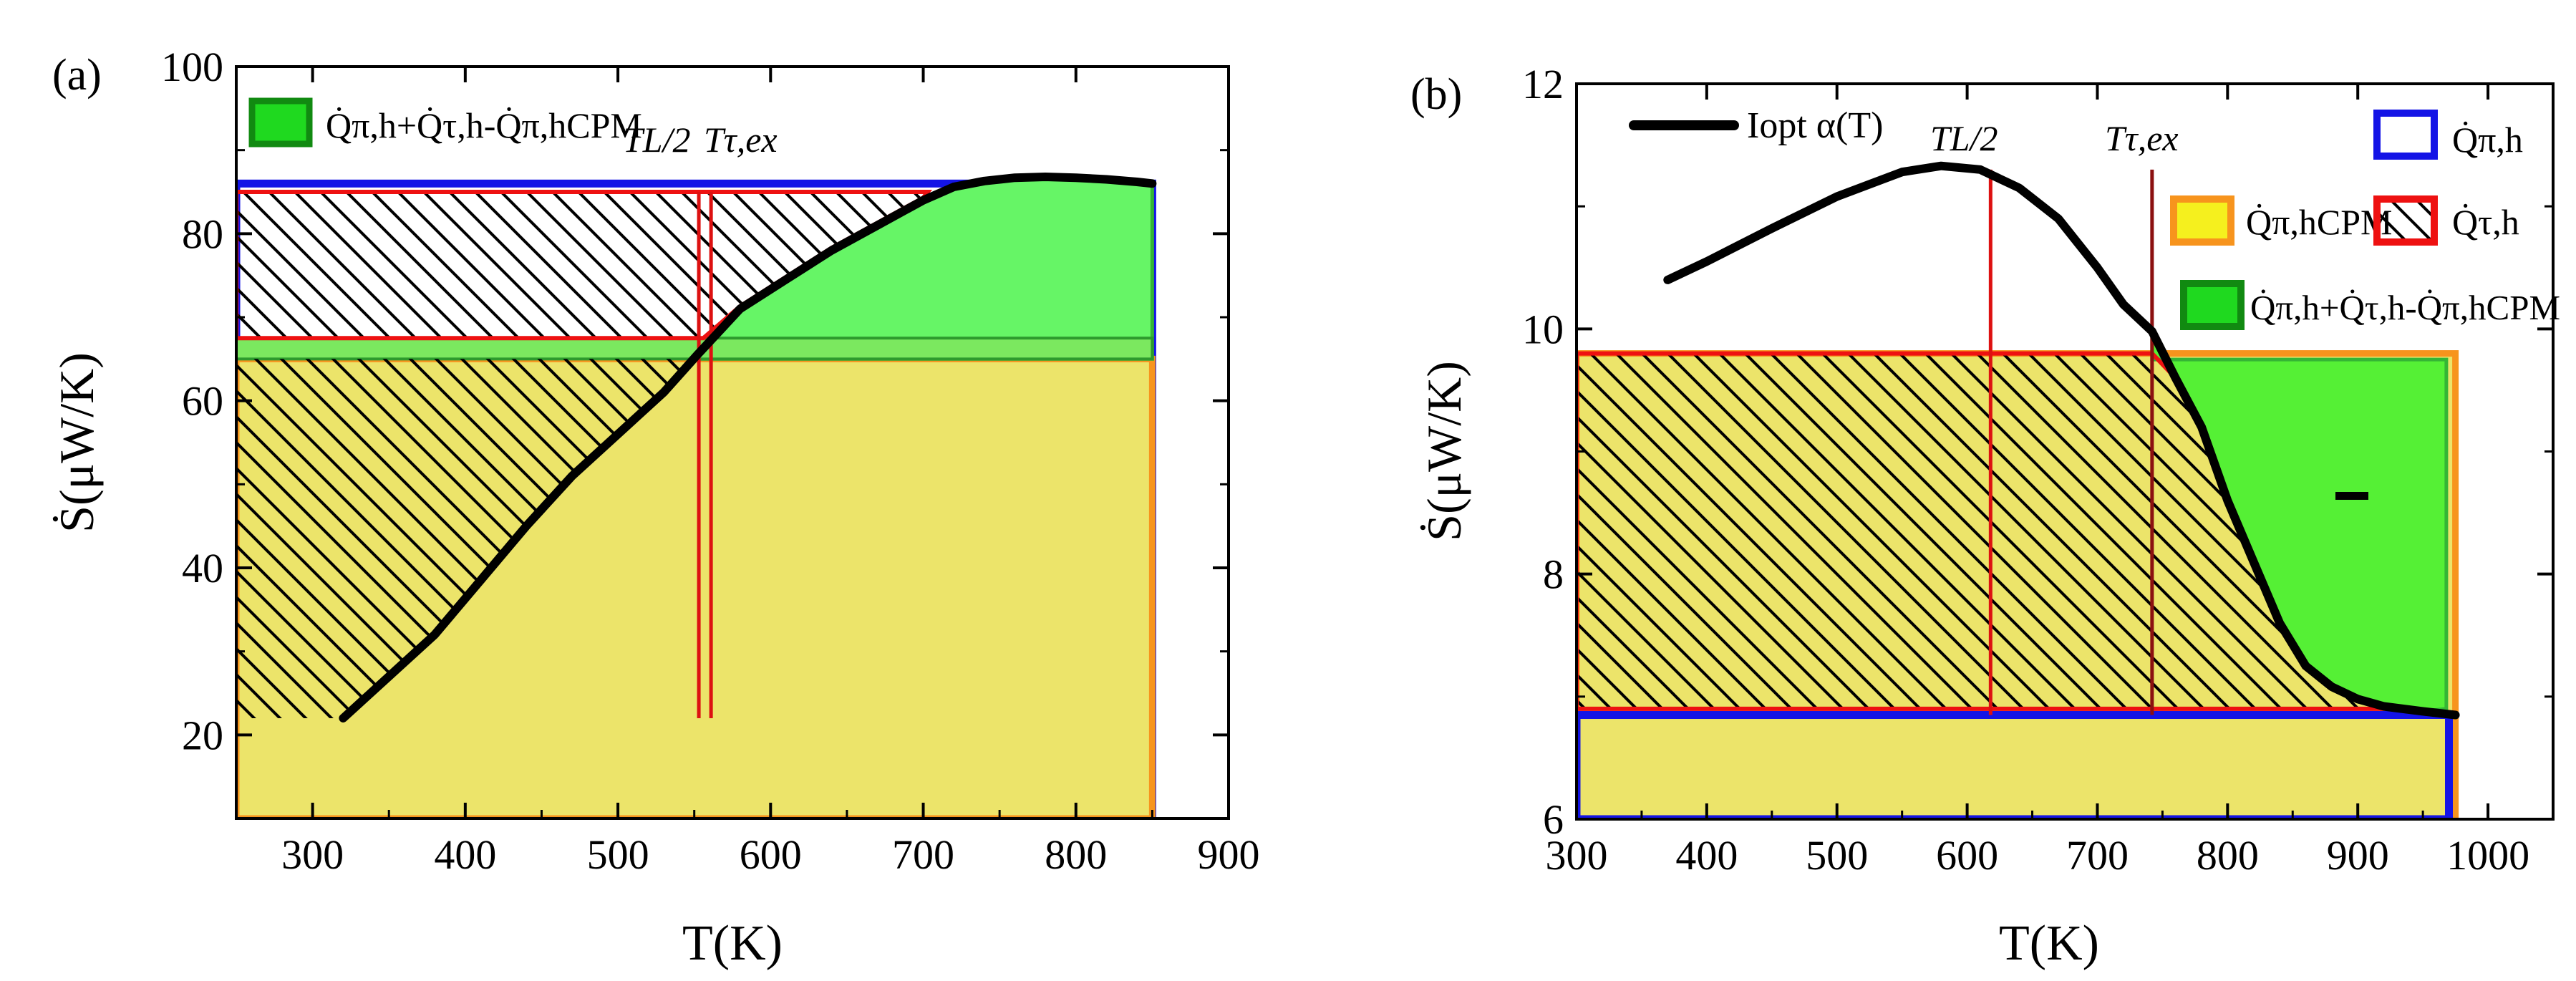 This screenshot has width=2576, height=981. I want to click on panel-b-region-pi-h, so click(2016, 765).